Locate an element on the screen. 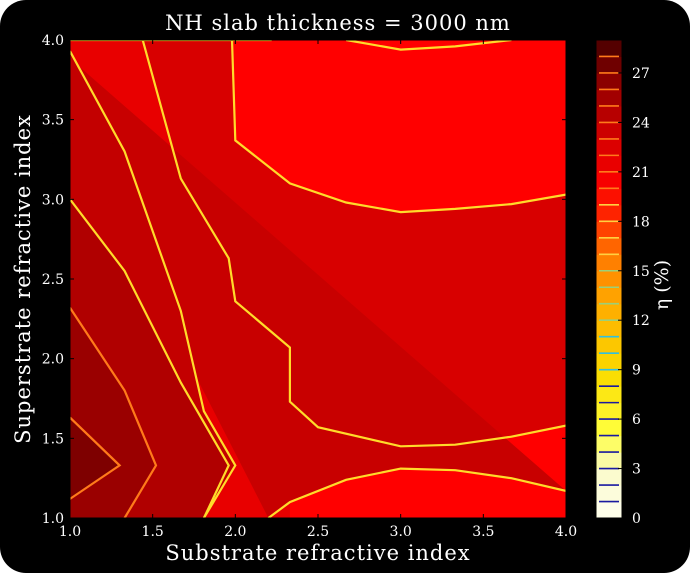 The image size is (690, 573). y-tick-label: 2.0 is located at coordinates (53, 360).